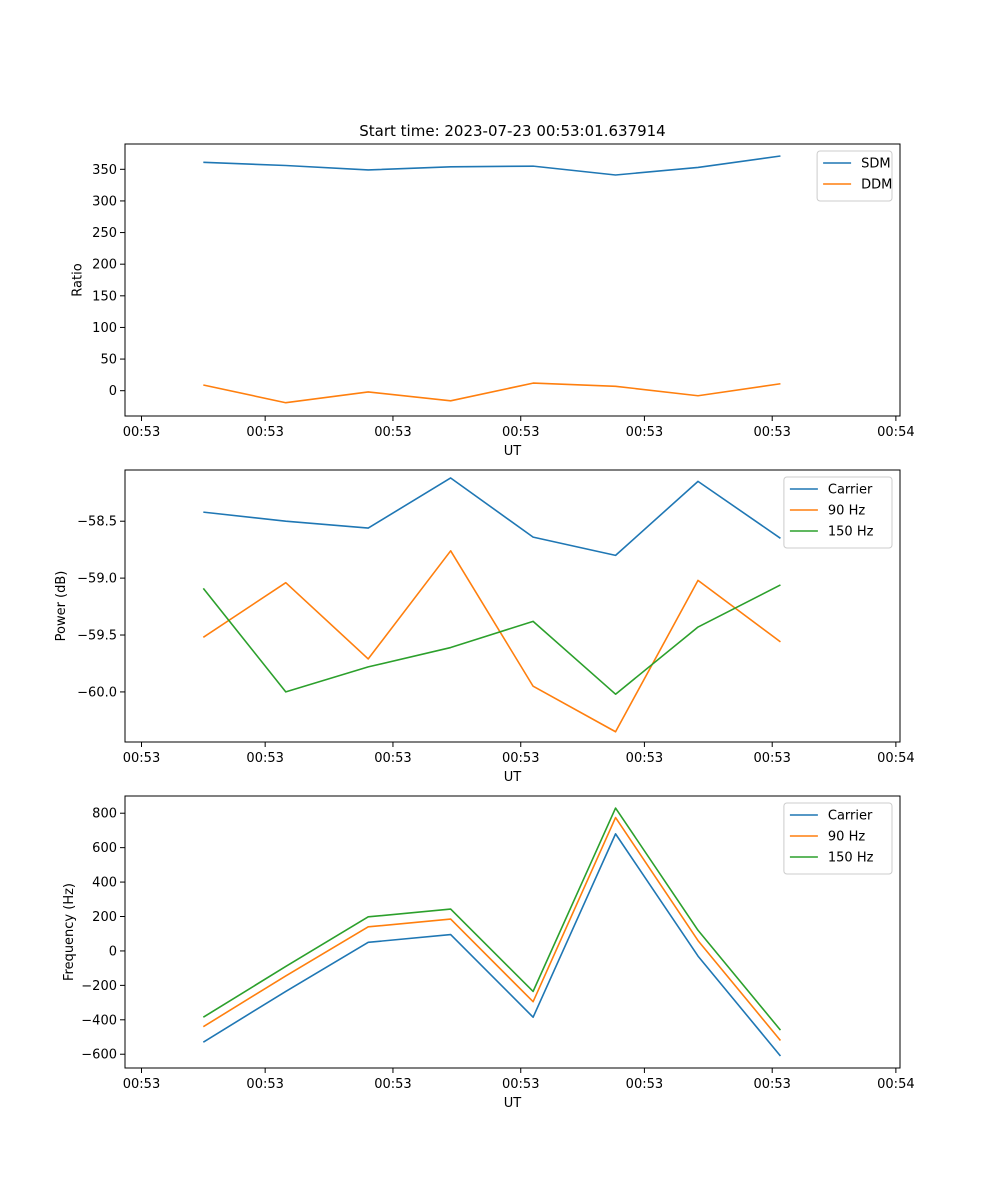  I want to click on chart-0-title: Start time: 2023-07-23 00:53:01.637914, so click(512, 131).